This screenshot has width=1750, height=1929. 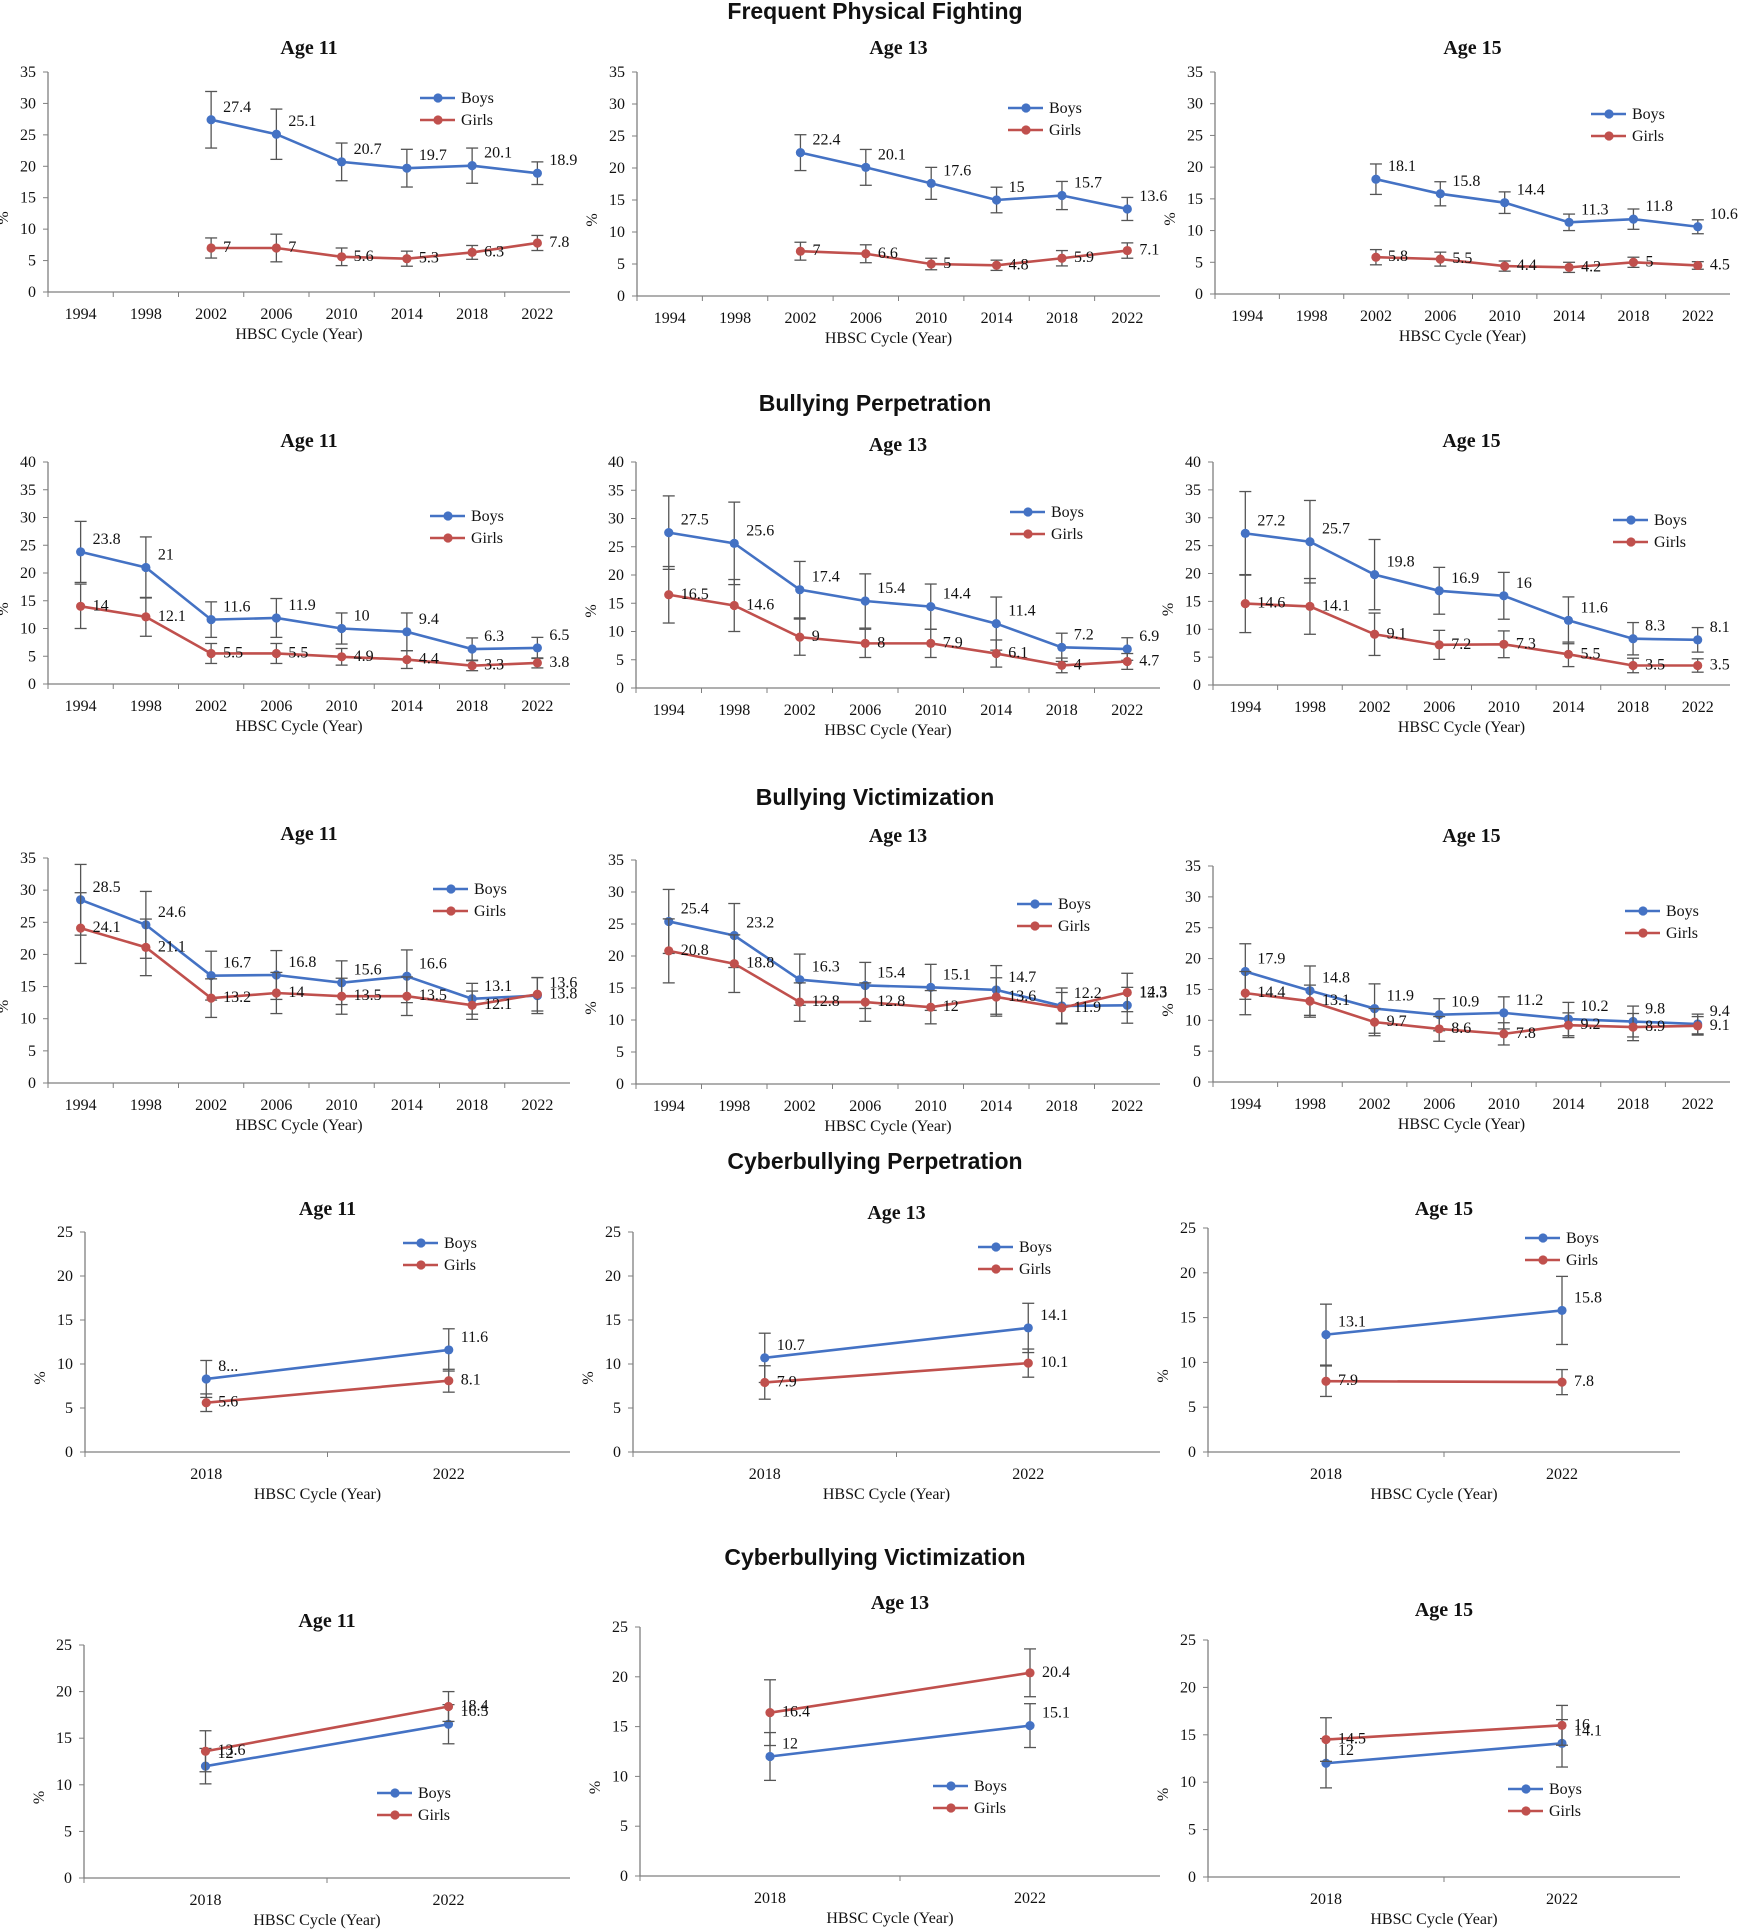 I want to click on chart-title: Age 15, so click(x=1472, y=48).